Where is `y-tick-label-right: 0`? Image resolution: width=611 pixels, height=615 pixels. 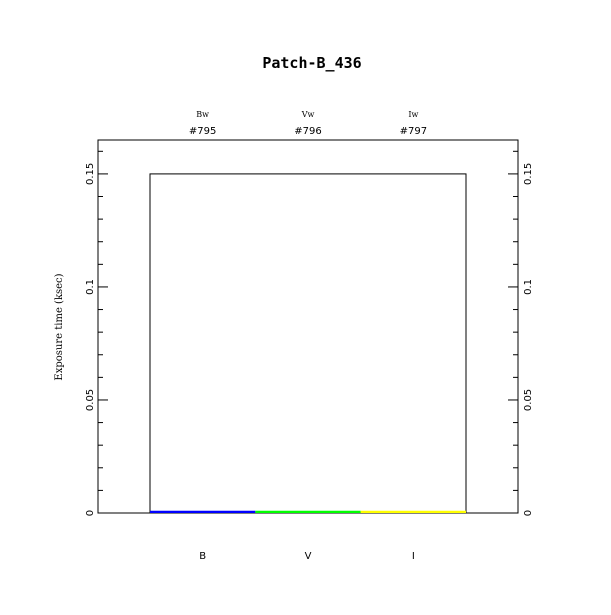 y-tick-label-right: 0 is located at coordinates (528, 513).